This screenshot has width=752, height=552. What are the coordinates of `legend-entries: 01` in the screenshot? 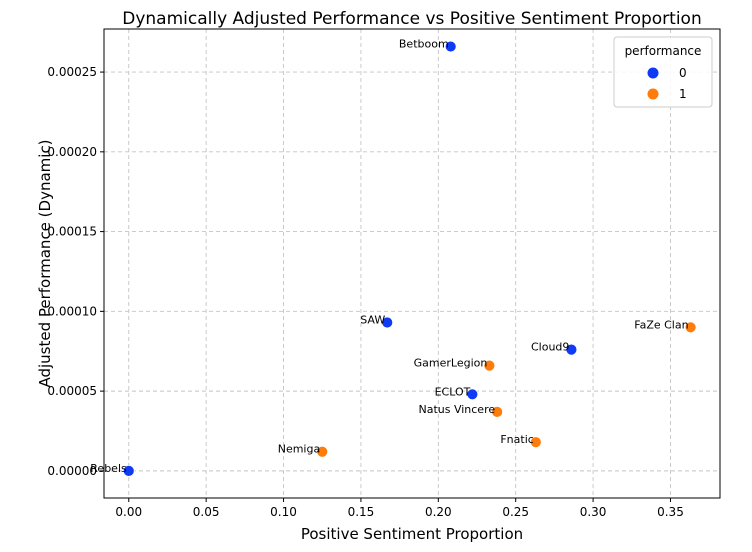 It's located at (667, 83).